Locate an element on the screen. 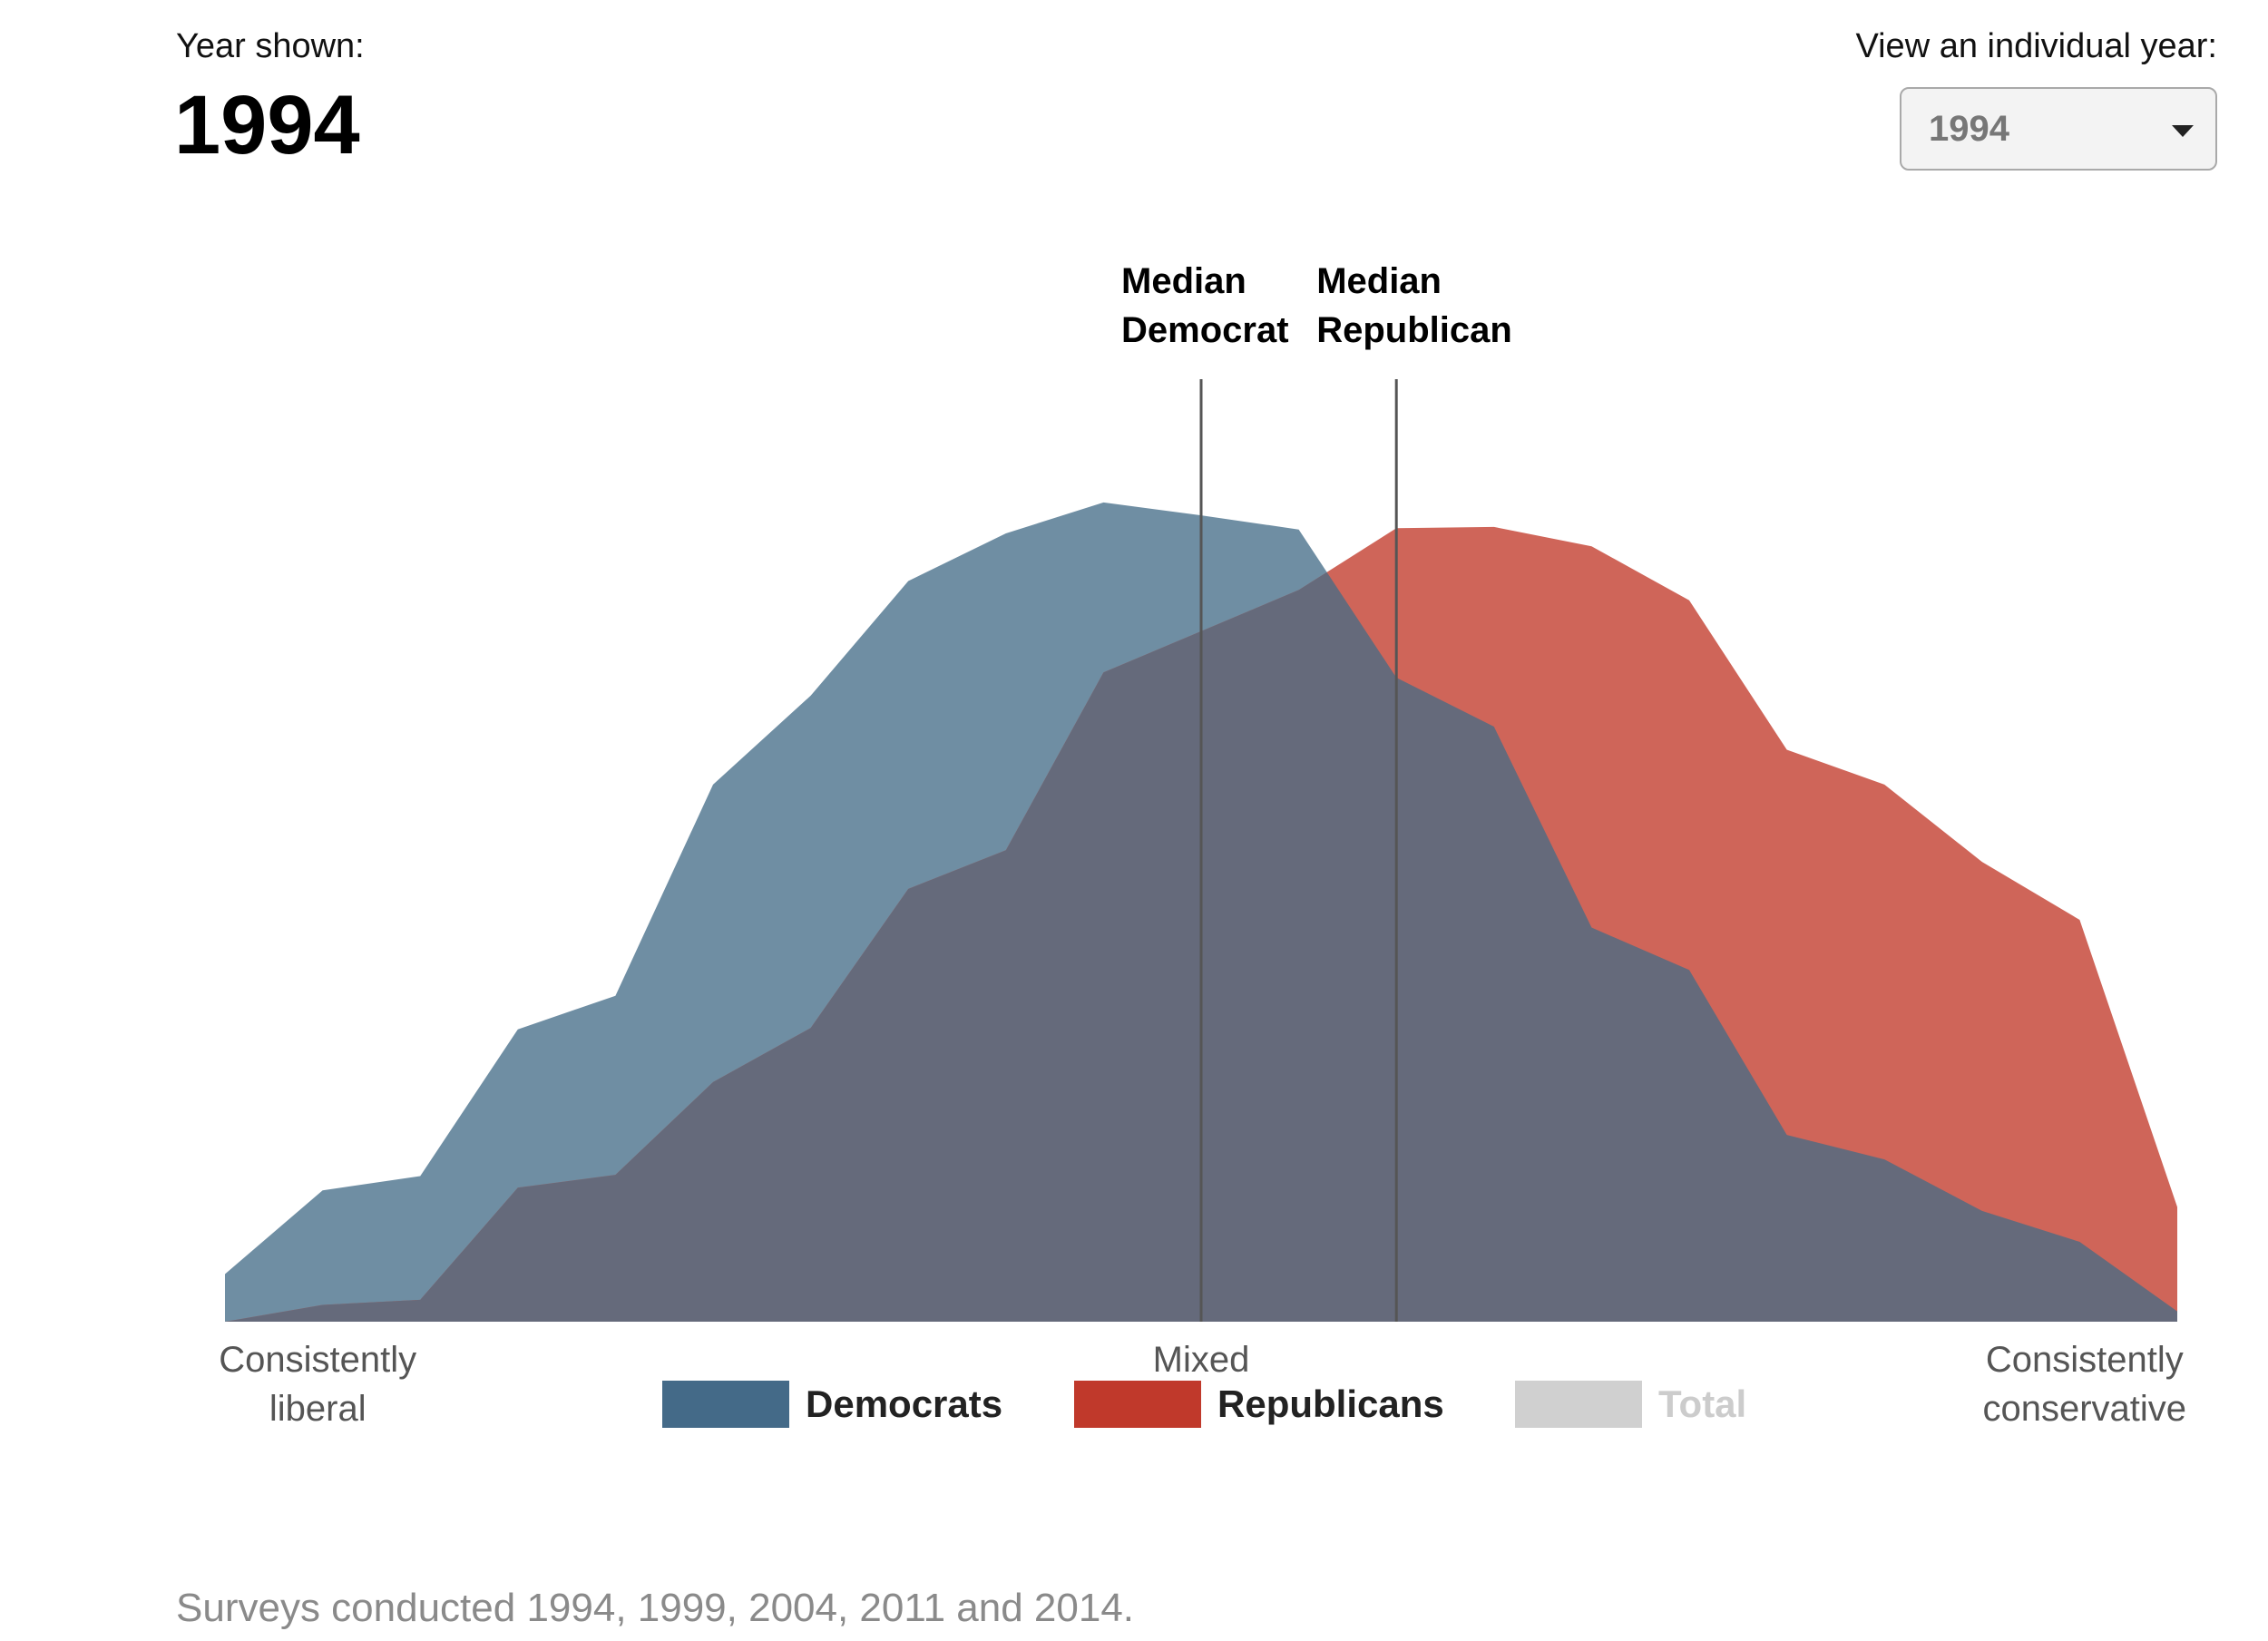 The image size is (2268, 1641). legend-label-total: Total is located at coordinates (1703, 1403).